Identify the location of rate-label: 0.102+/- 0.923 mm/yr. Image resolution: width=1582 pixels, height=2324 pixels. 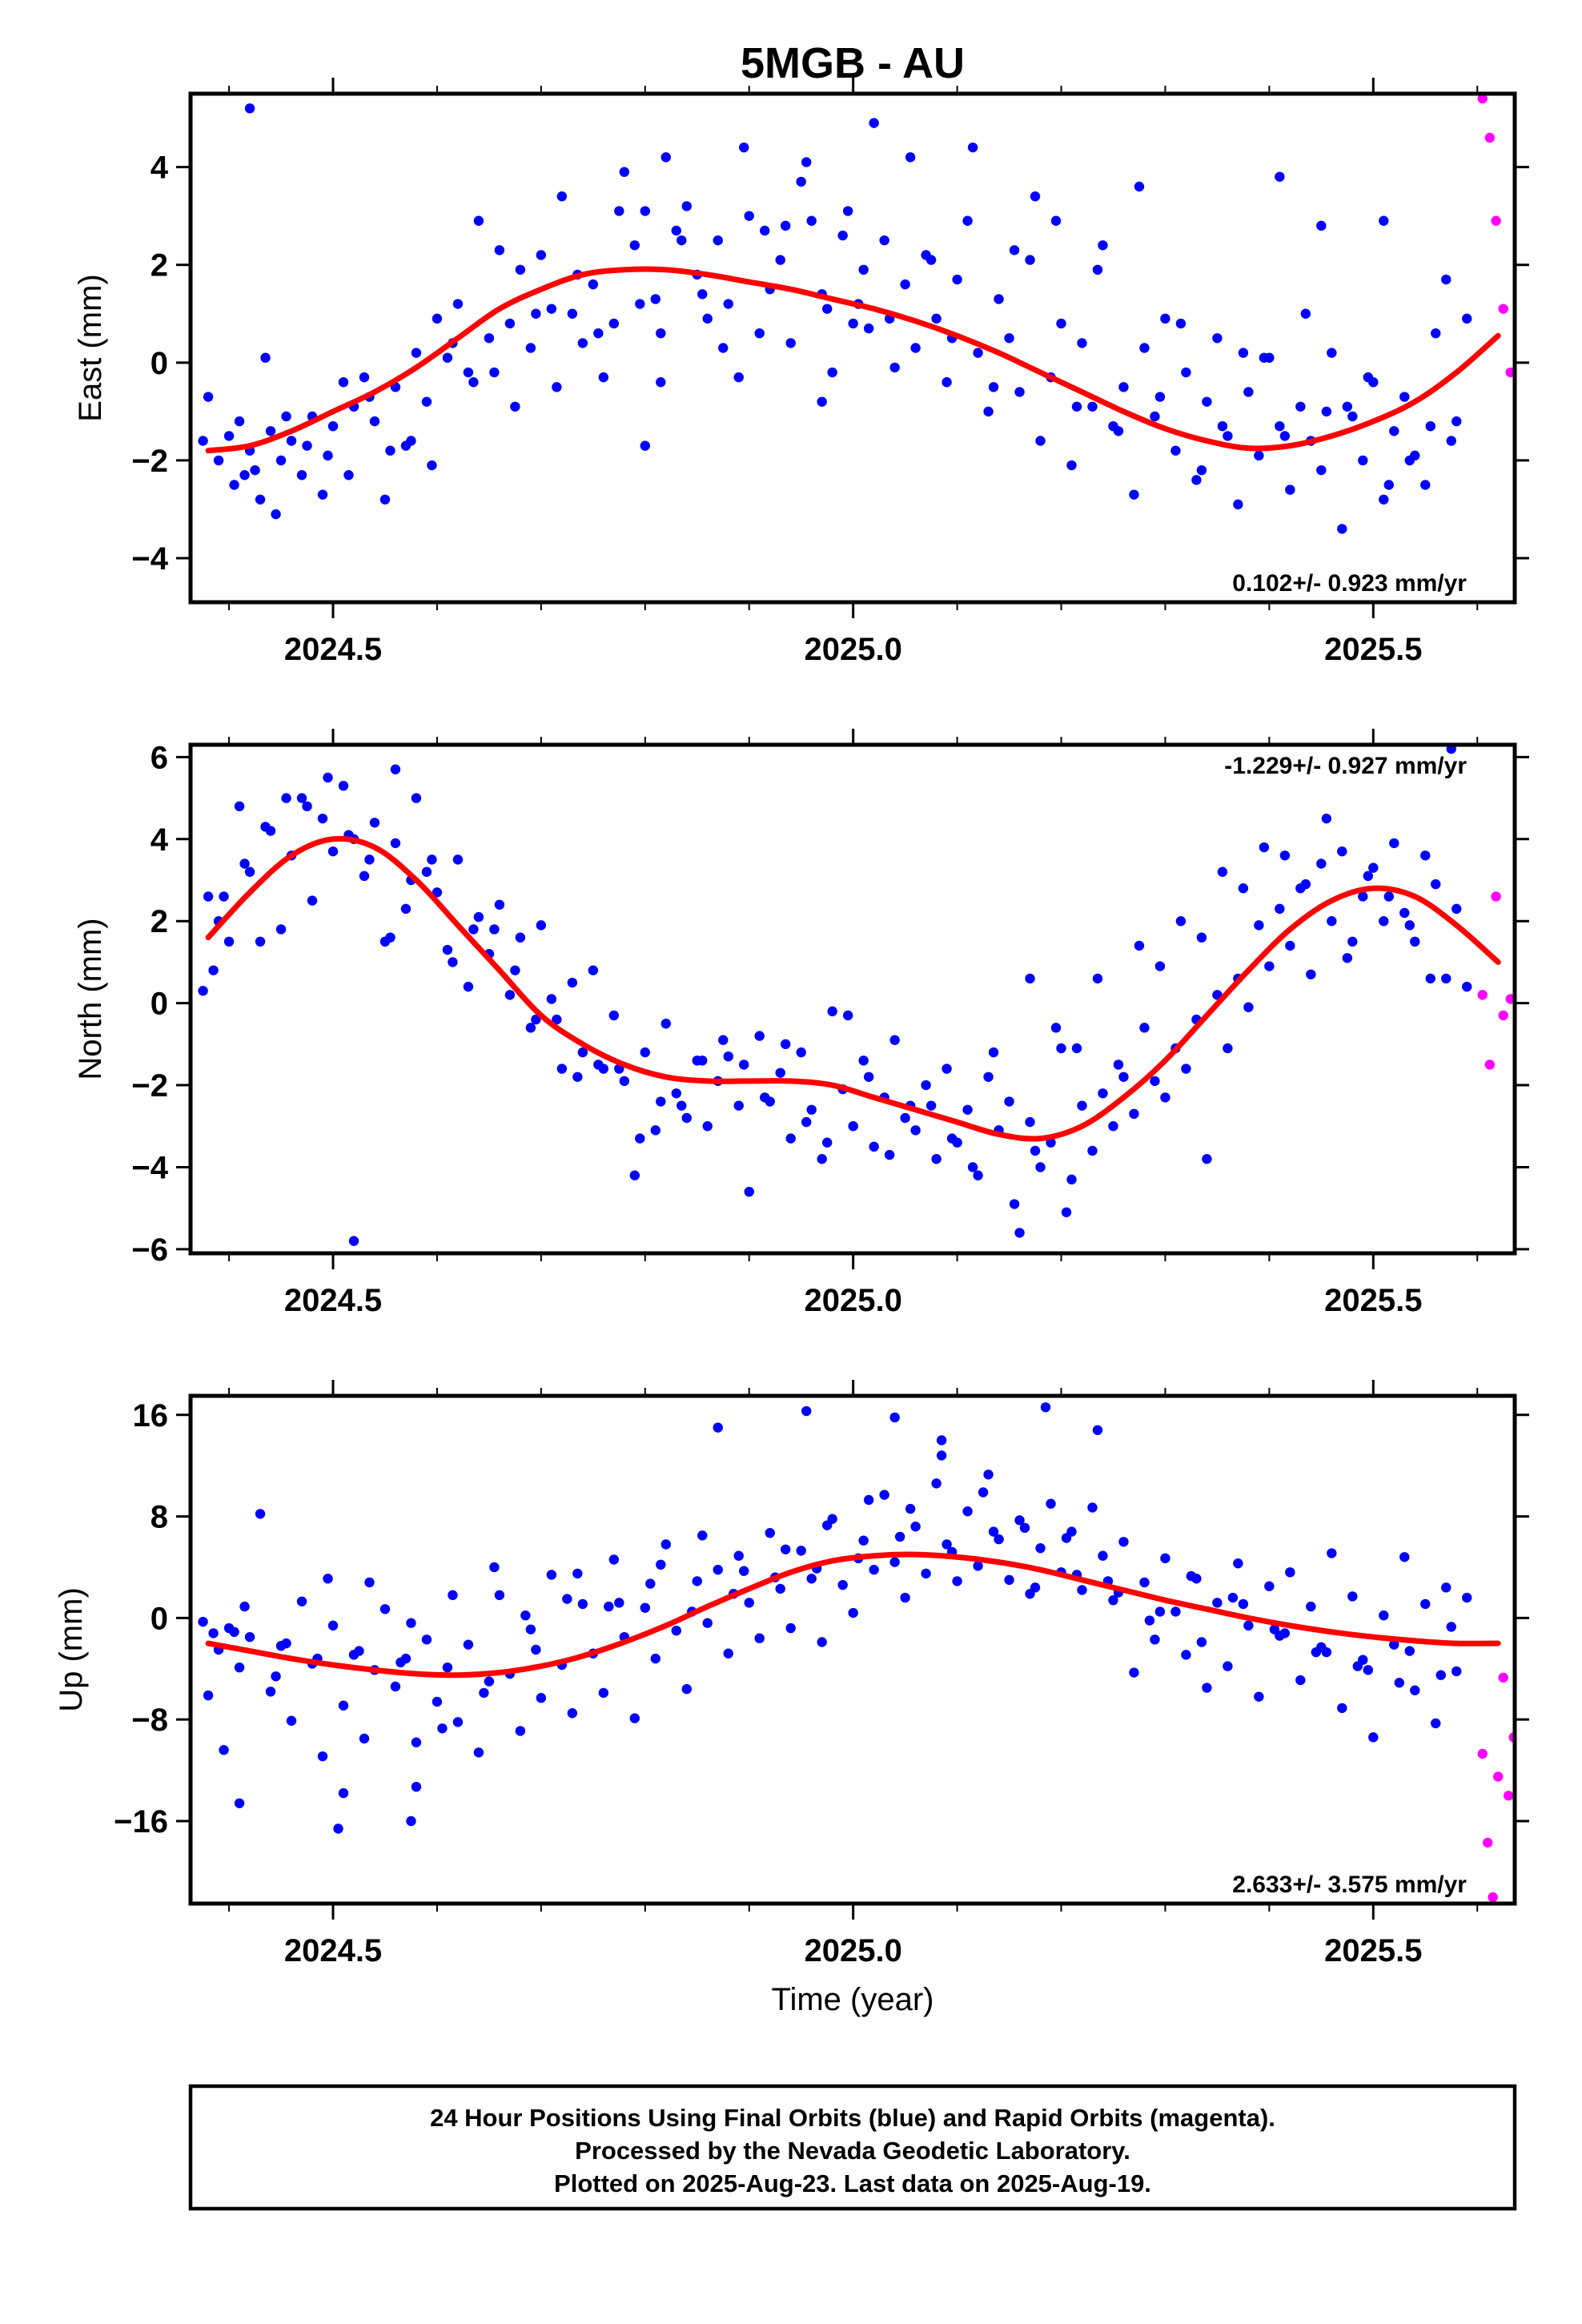
(1350, 583).